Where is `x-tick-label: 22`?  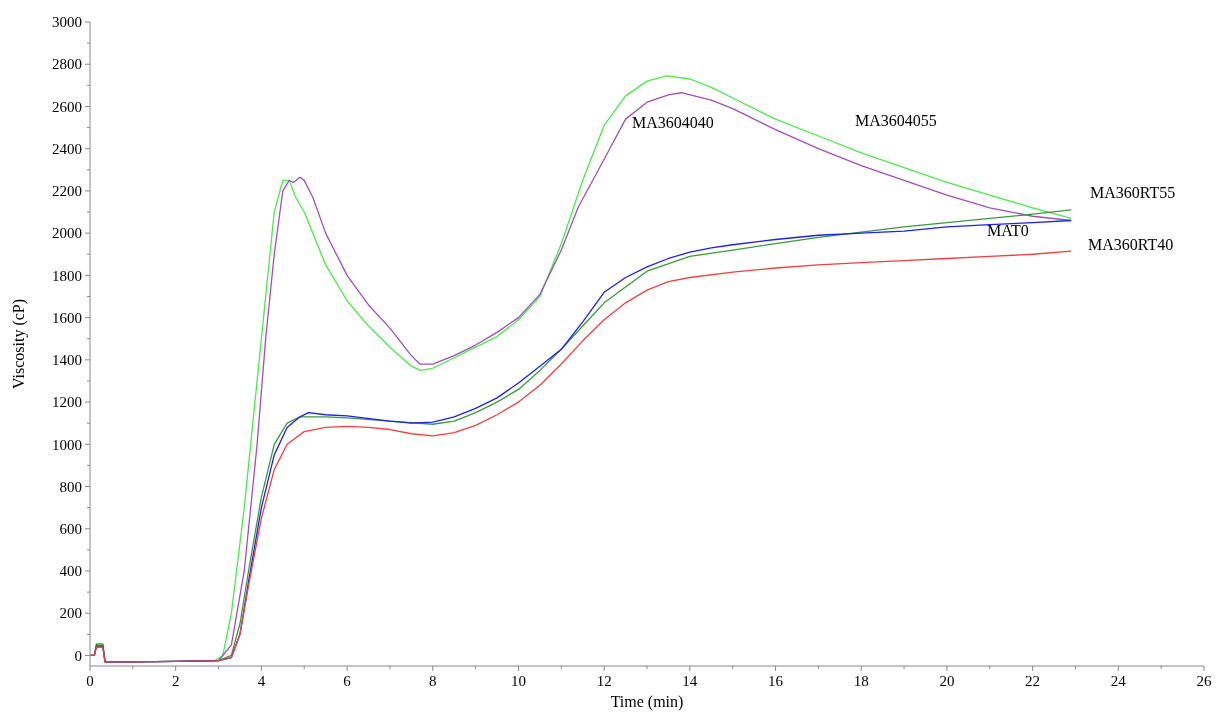 x-tick-label: 22 is located at coordinates (1033, 681).